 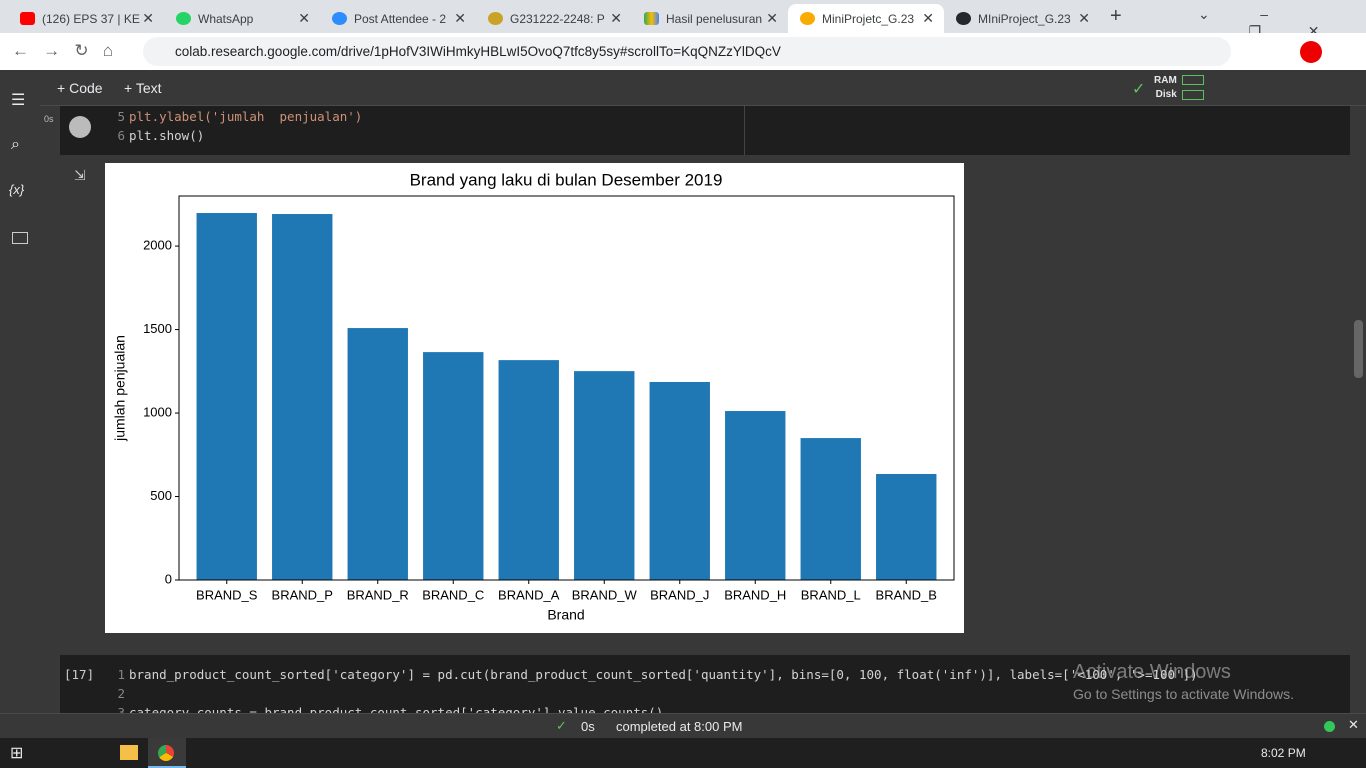 I want to click on nav-buttons: ← → ↻ ⌂, so click(x=63, y=50).